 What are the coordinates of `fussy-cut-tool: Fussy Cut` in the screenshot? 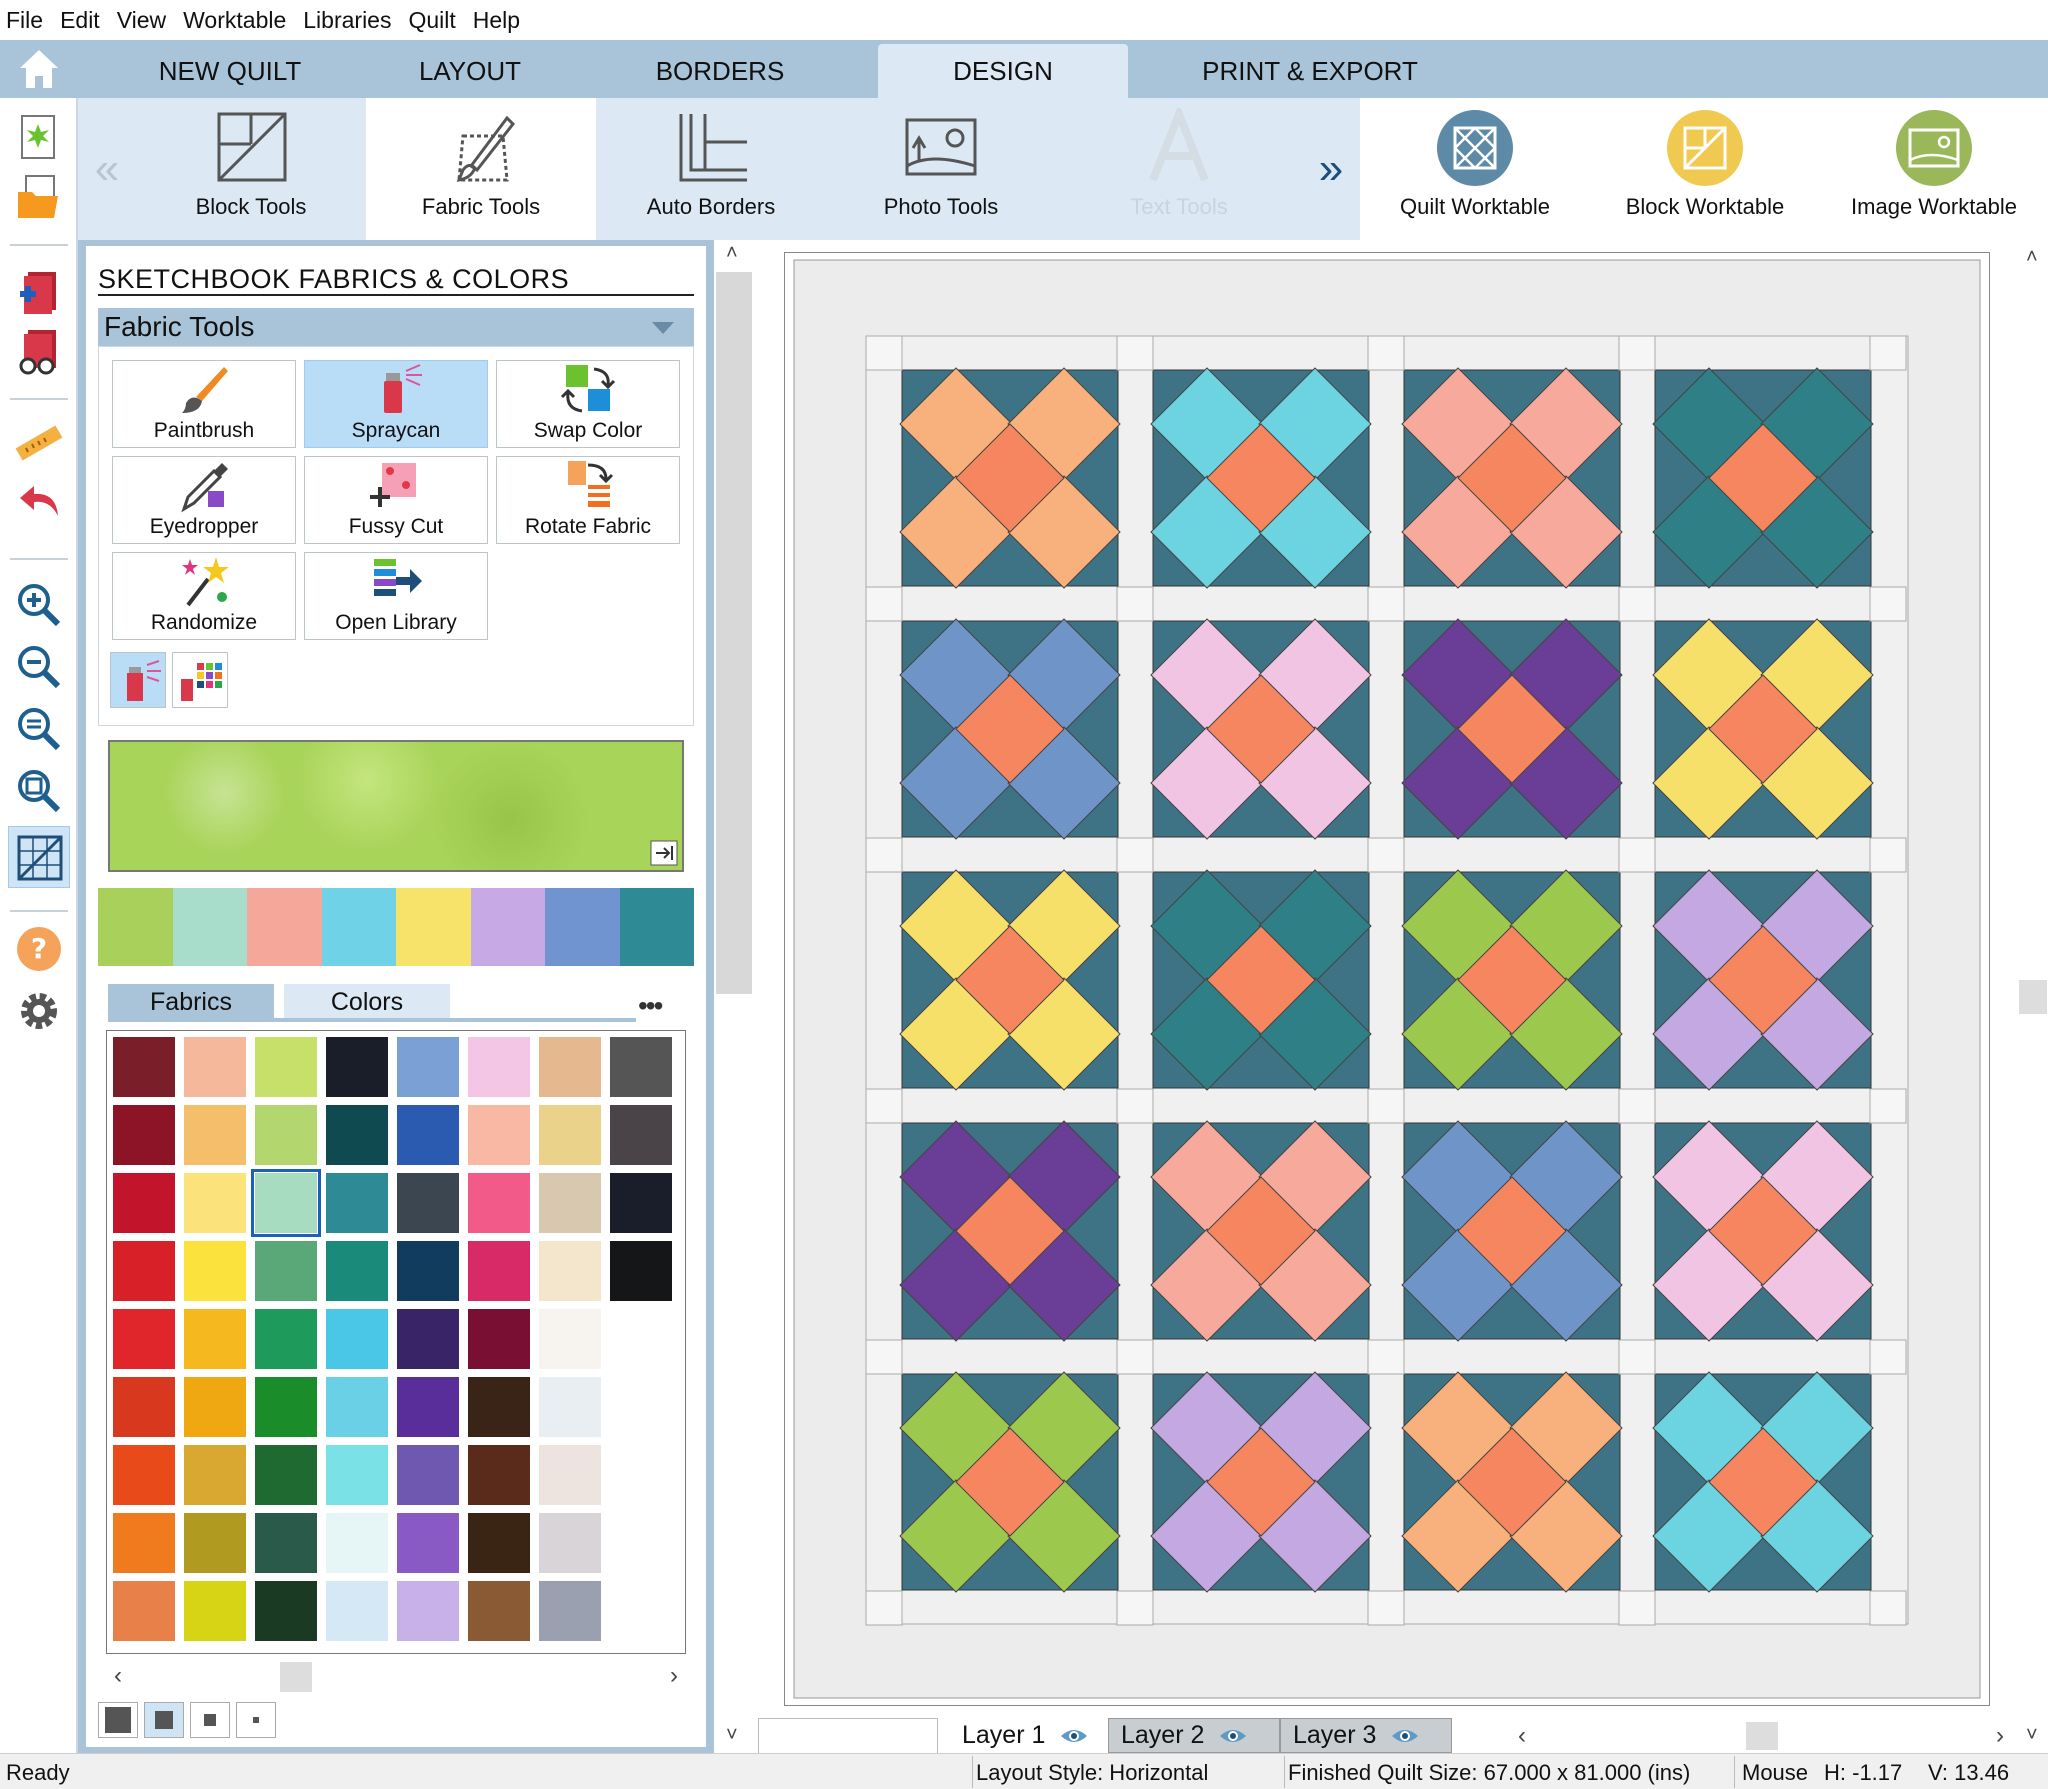 It's located at (396, 500).